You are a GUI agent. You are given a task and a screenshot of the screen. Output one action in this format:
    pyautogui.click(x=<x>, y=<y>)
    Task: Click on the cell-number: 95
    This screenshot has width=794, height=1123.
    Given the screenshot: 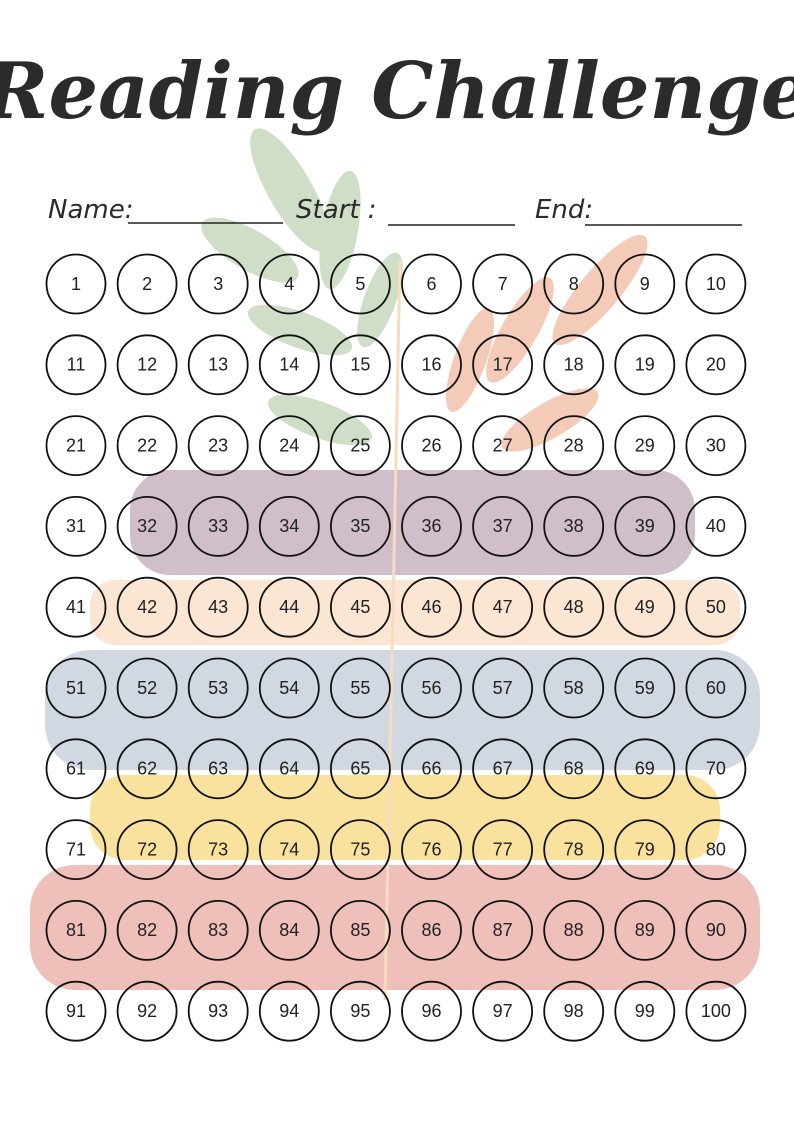 What is the action you would take?
    pyautogui.click(x=360, y=1011)
    